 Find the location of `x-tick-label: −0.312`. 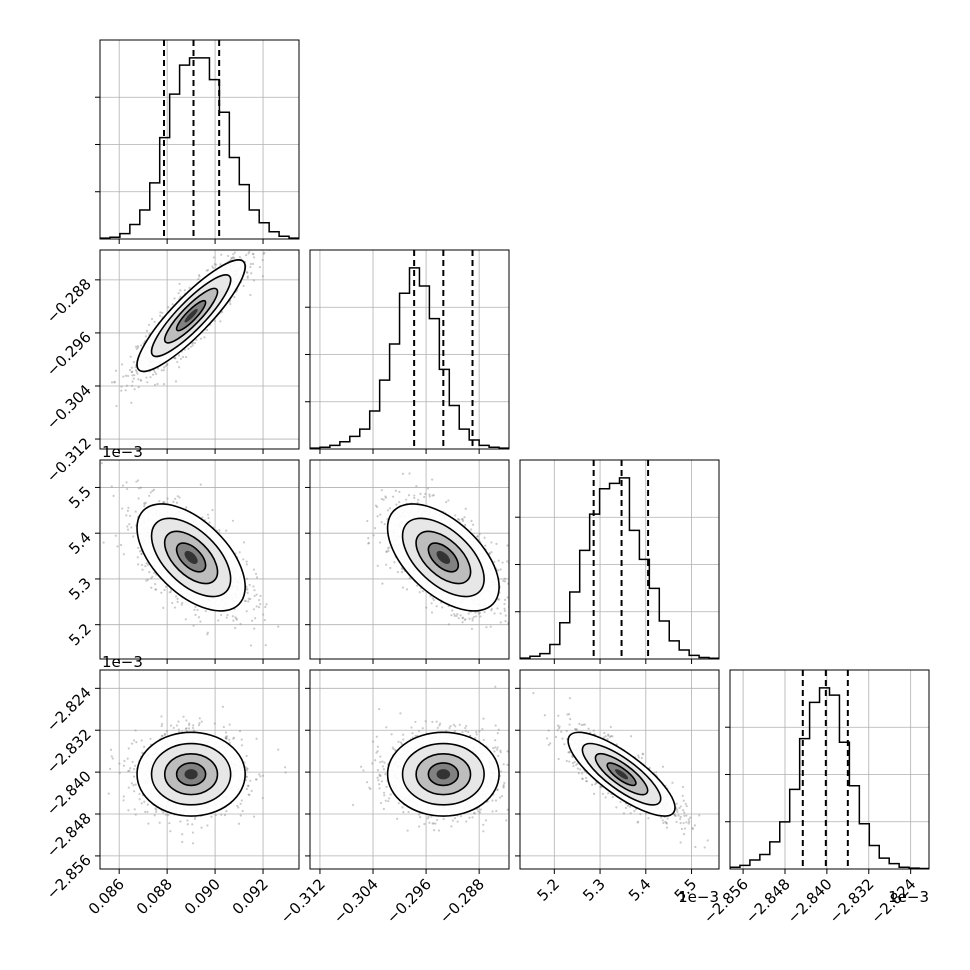

x-tick-label: −0.312 is located at coordinates (303, 901).